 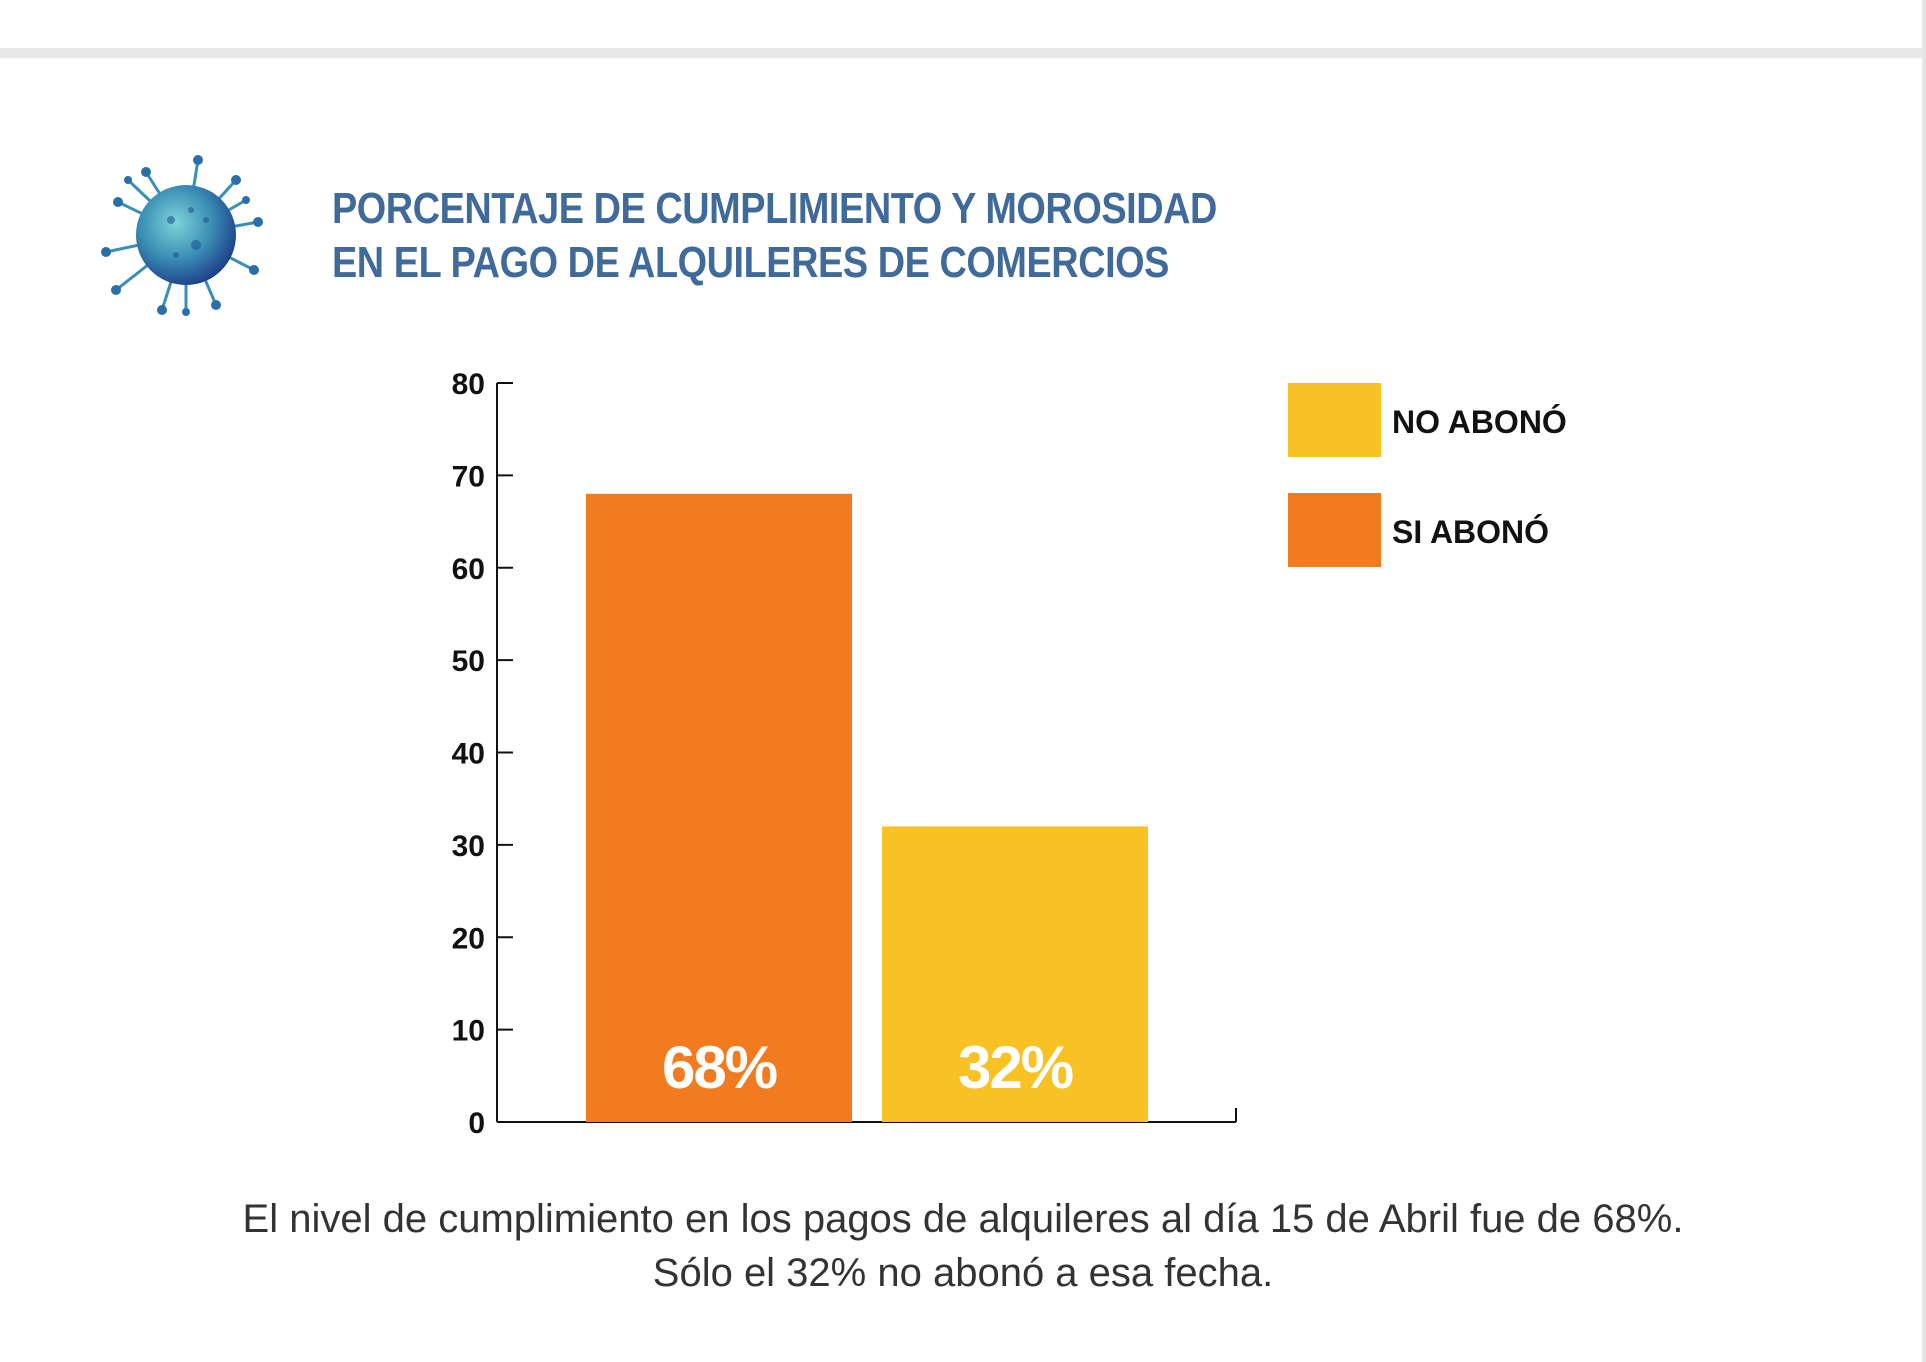 What do you see at coordinates (1015, 974) in the screenshot?
I see `bar-no-abono` at bounding box center [1015, 974].